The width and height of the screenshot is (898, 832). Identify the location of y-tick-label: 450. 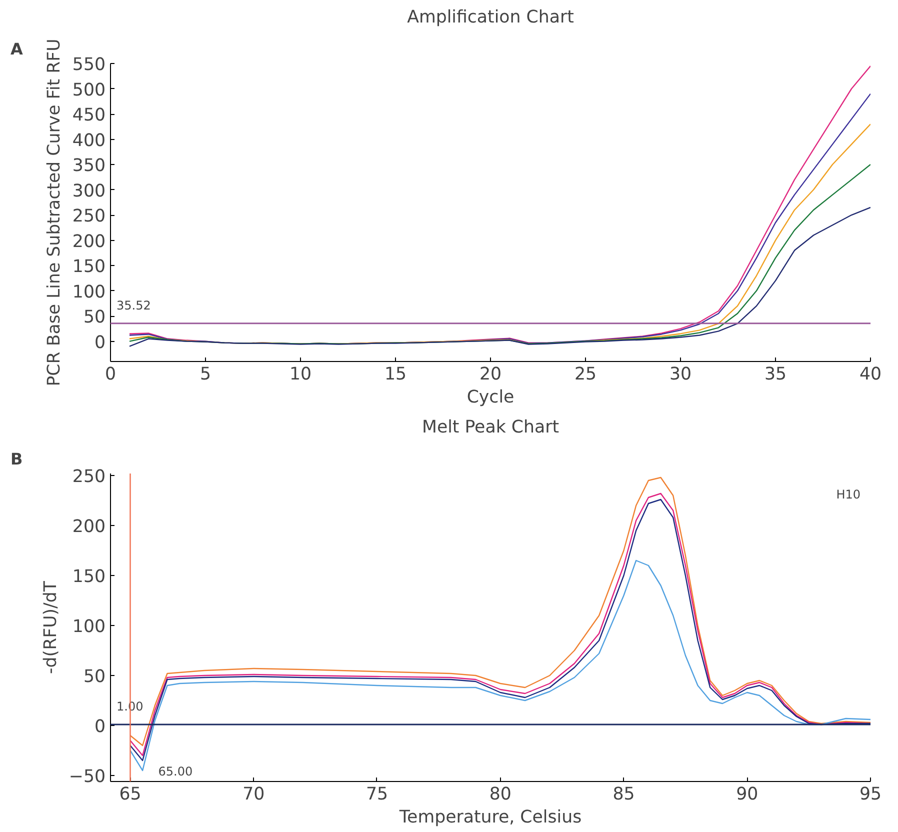
(89, 116).